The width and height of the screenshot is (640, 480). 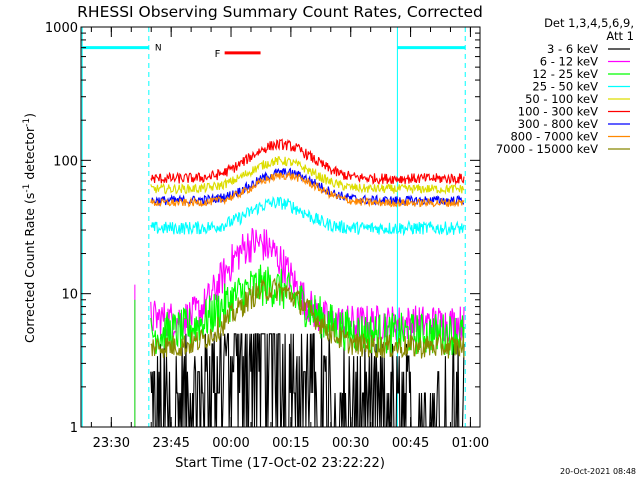 I want to click on x-tick-label: 00:30, so click(x=350, y=443).